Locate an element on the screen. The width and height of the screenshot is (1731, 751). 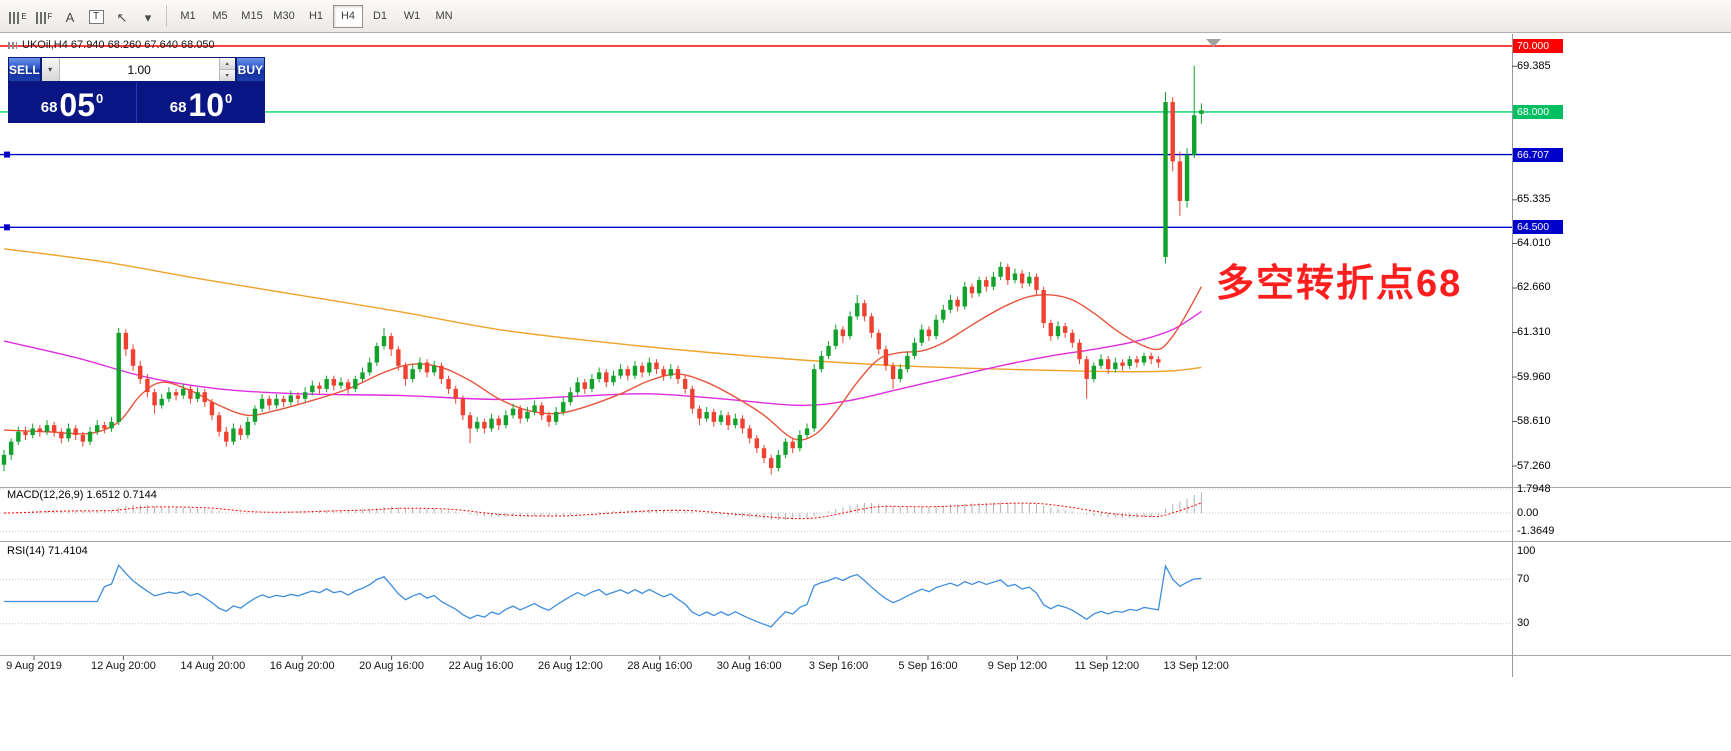
time-axis-label: 9 Aug 2019 is located at coordinates (34, 666).